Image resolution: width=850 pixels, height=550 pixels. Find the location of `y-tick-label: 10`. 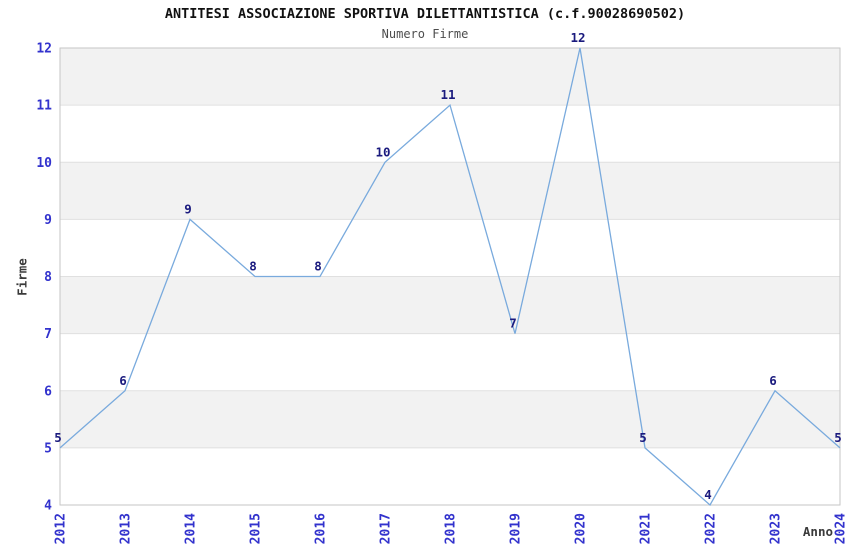

y-tick-label: 10 is located at coordinates (44, 163).